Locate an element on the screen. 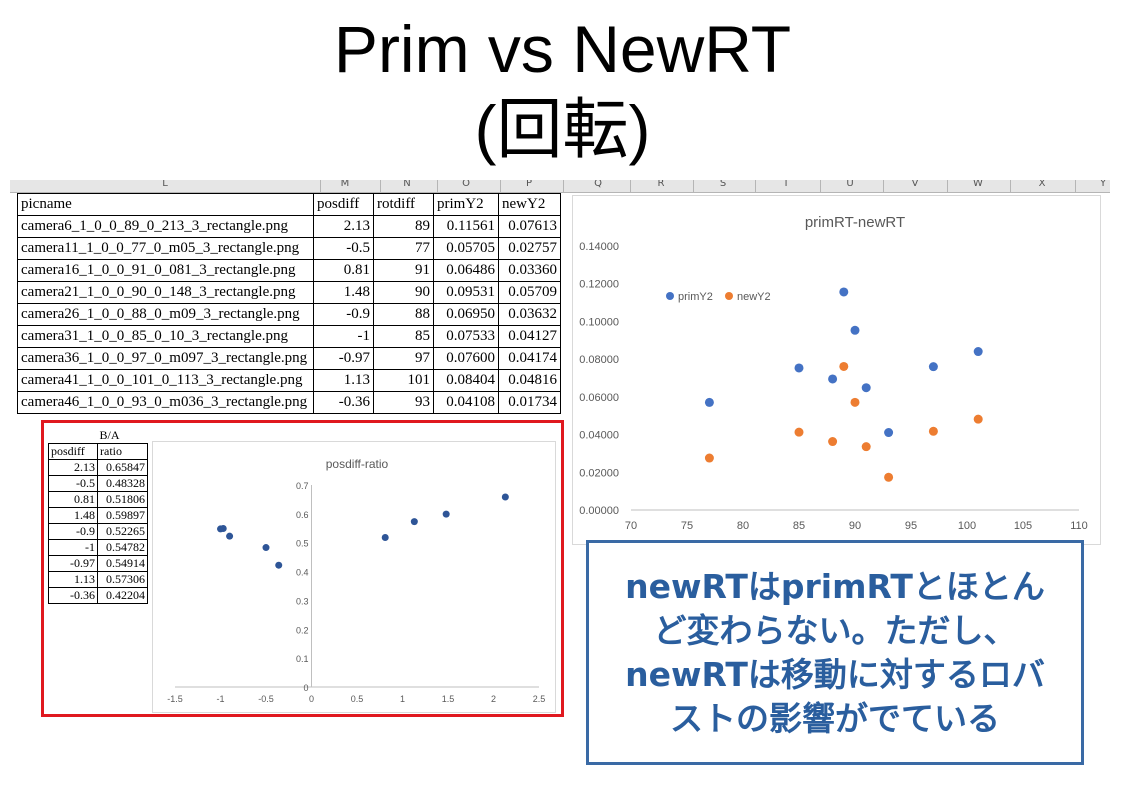 This screenshot has height=793, width=1125. table-cell: 0.42204 is located at coordinates (122, 595).